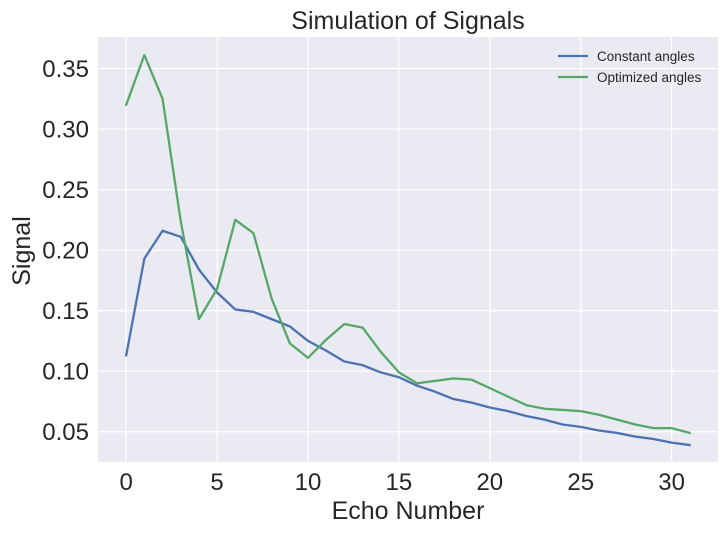 This screenshot has height=534, width=727. Describe the element at coordinates (646, 56) in the screenshot. I see `legend-label-constant-angles: Constant angles` at that location.